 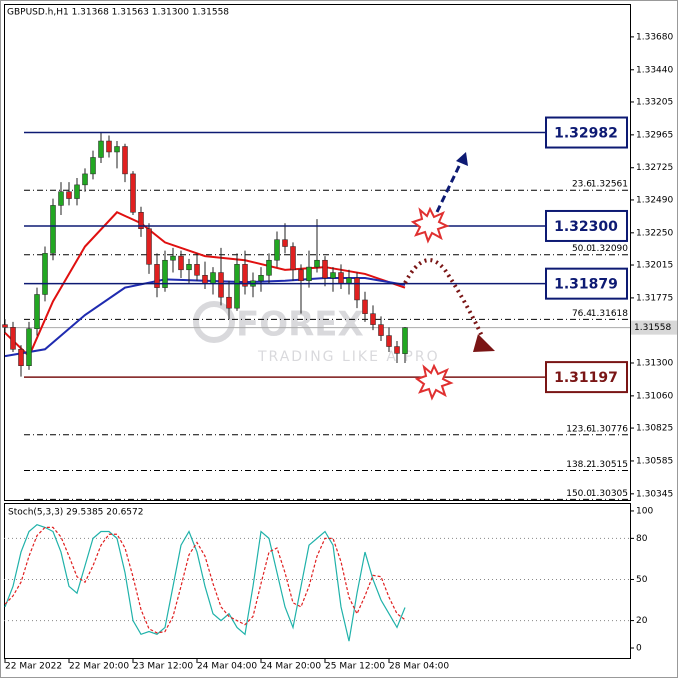 What do you see at coordinates (642, 580) in the screenshot?
I see `y-tick-label: 50` at bounding box center [642, 580].